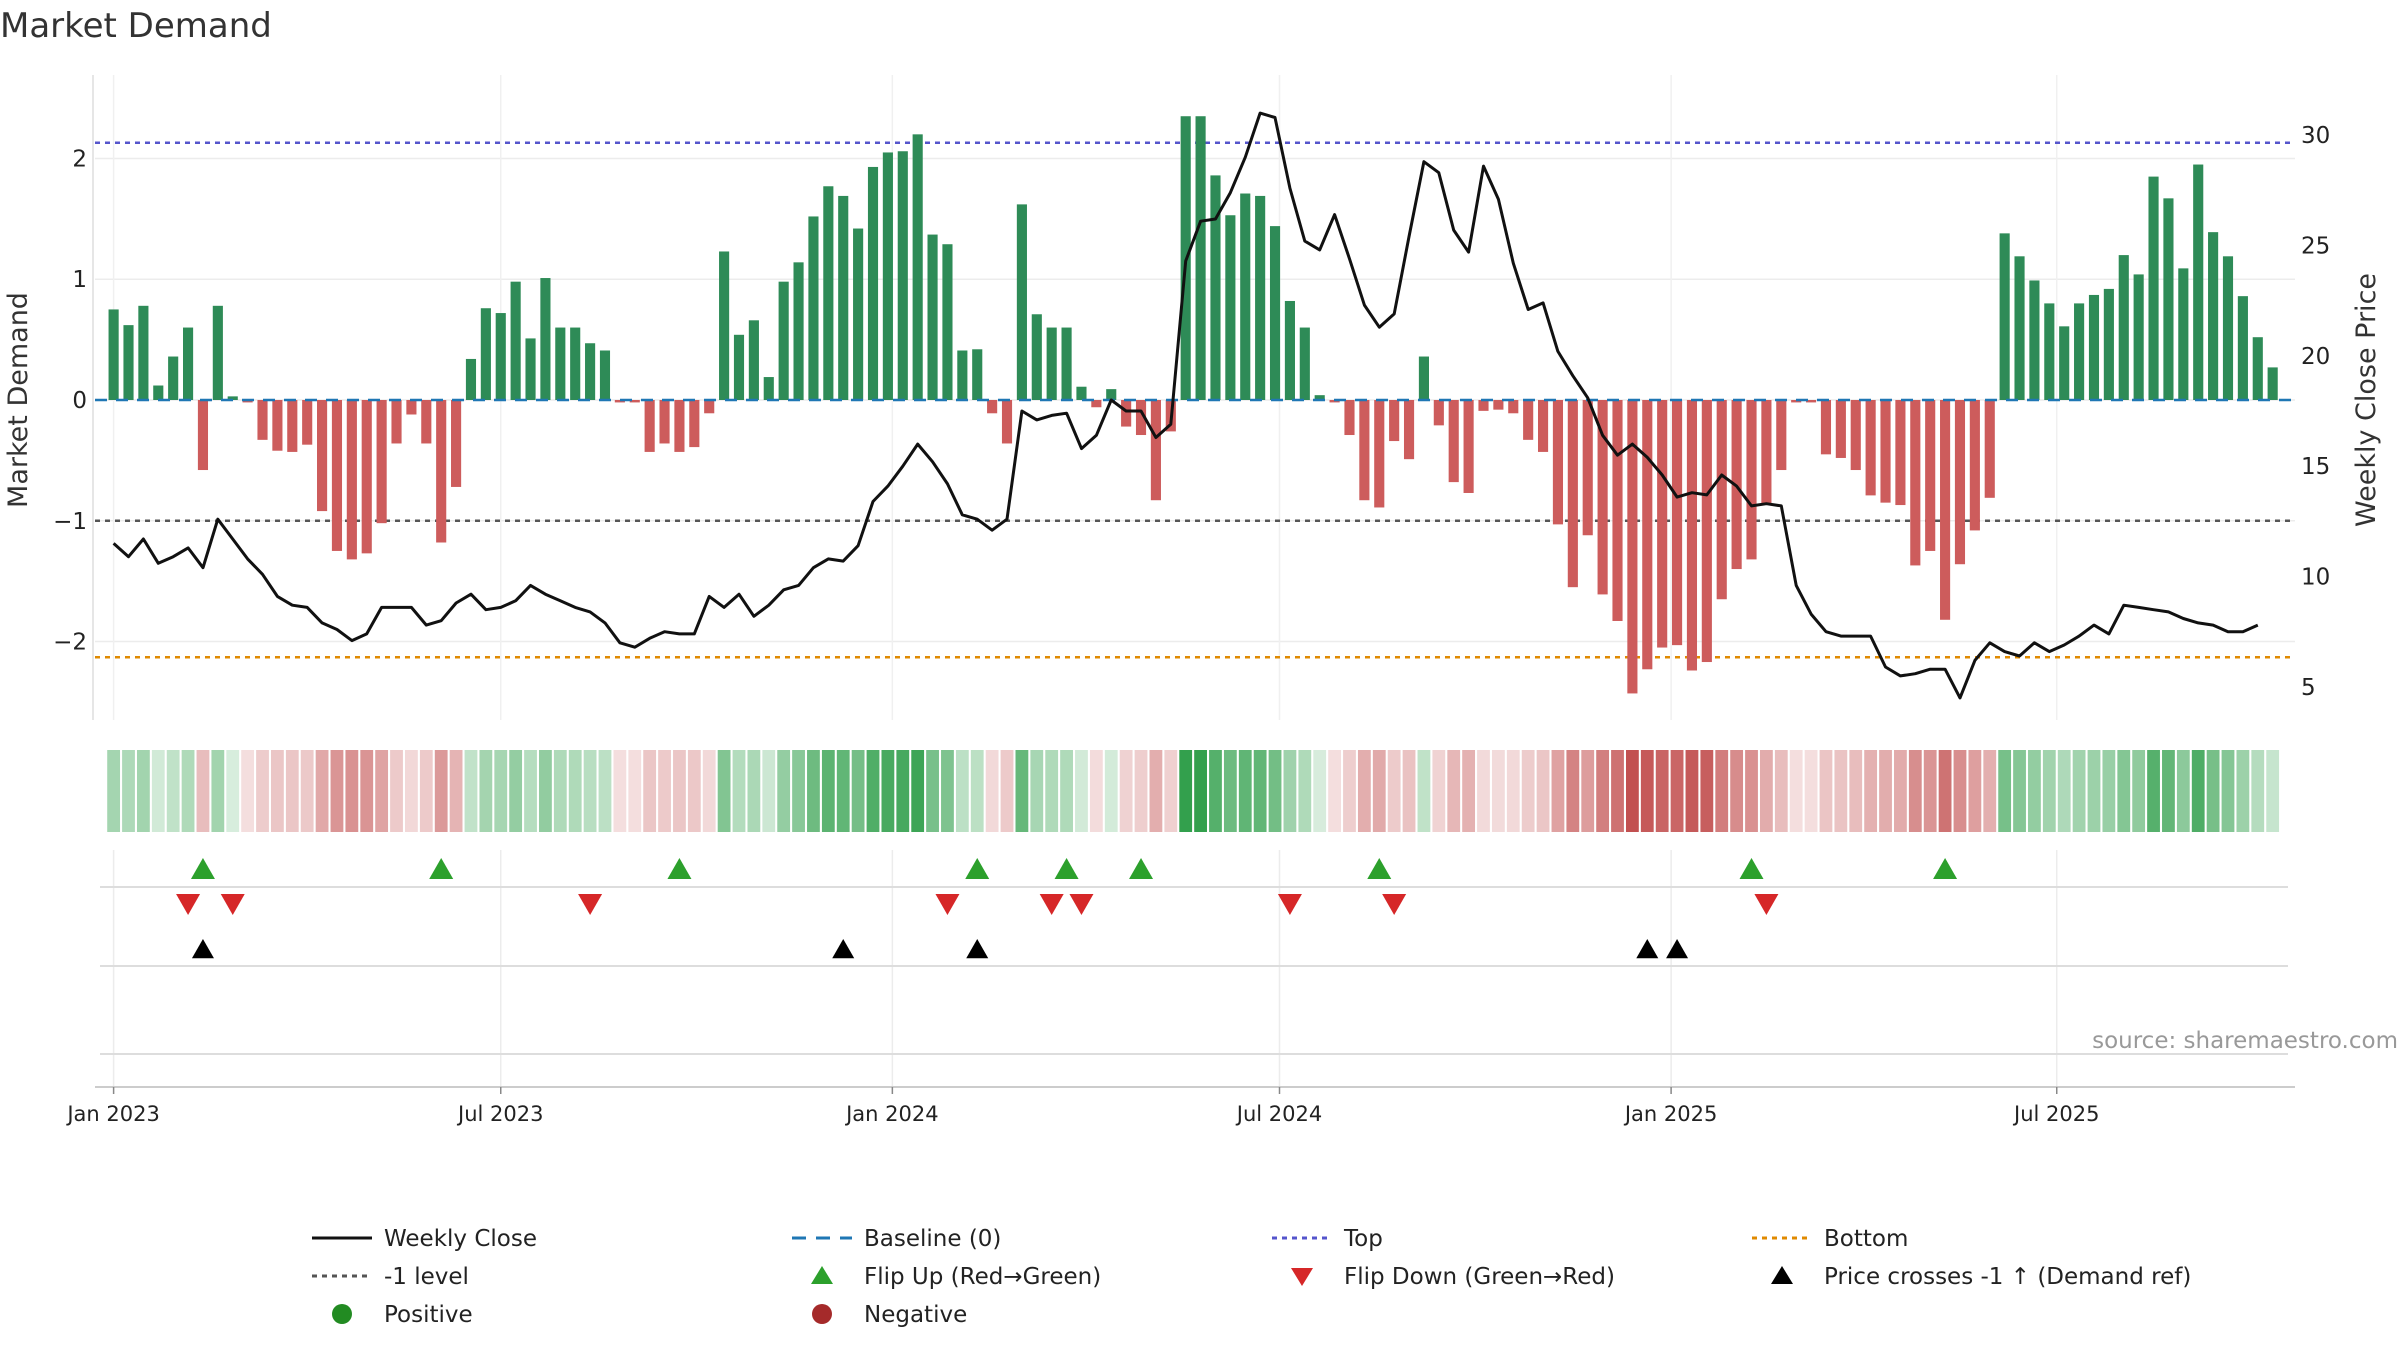  Describe the element at coordinates (136, 26) in the screenshot. I see `chart-title: Market Demand` at that location.